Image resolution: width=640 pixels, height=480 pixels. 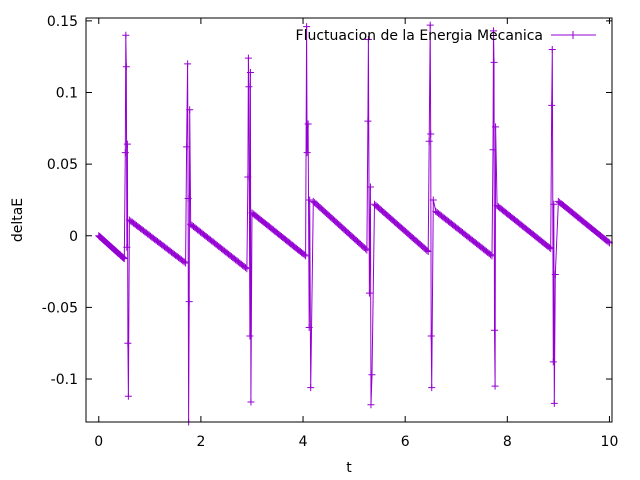 What do you see at coordinates (62, 165) in the screenshot?
I see `y-tick-label: 0.05` at bounding box center [62, 165].